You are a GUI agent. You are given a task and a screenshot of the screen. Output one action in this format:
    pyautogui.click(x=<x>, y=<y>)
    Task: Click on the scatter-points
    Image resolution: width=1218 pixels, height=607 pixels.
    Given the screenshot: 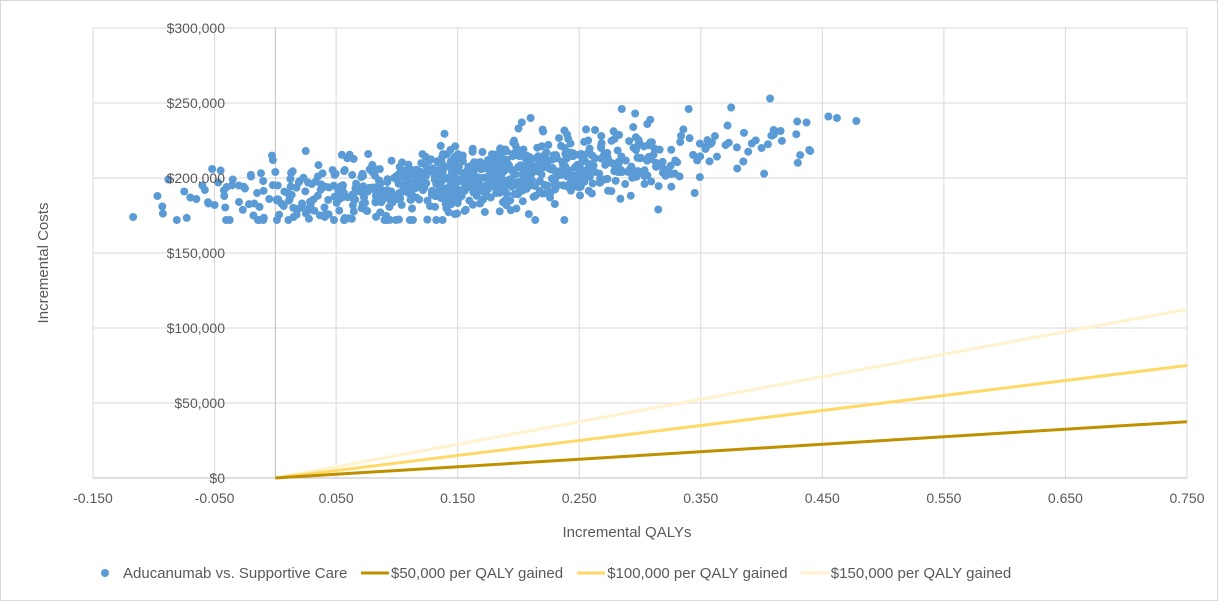 What is the action you would take?
    pyautogui.click(x=495, y=159)
    